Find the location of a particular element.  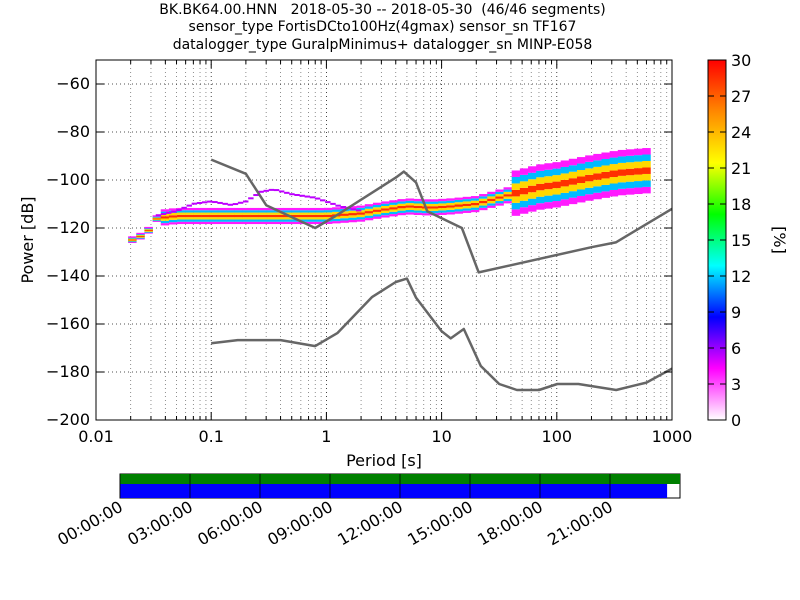

y-tick-label: −160 is located at coordinates (68, 323).